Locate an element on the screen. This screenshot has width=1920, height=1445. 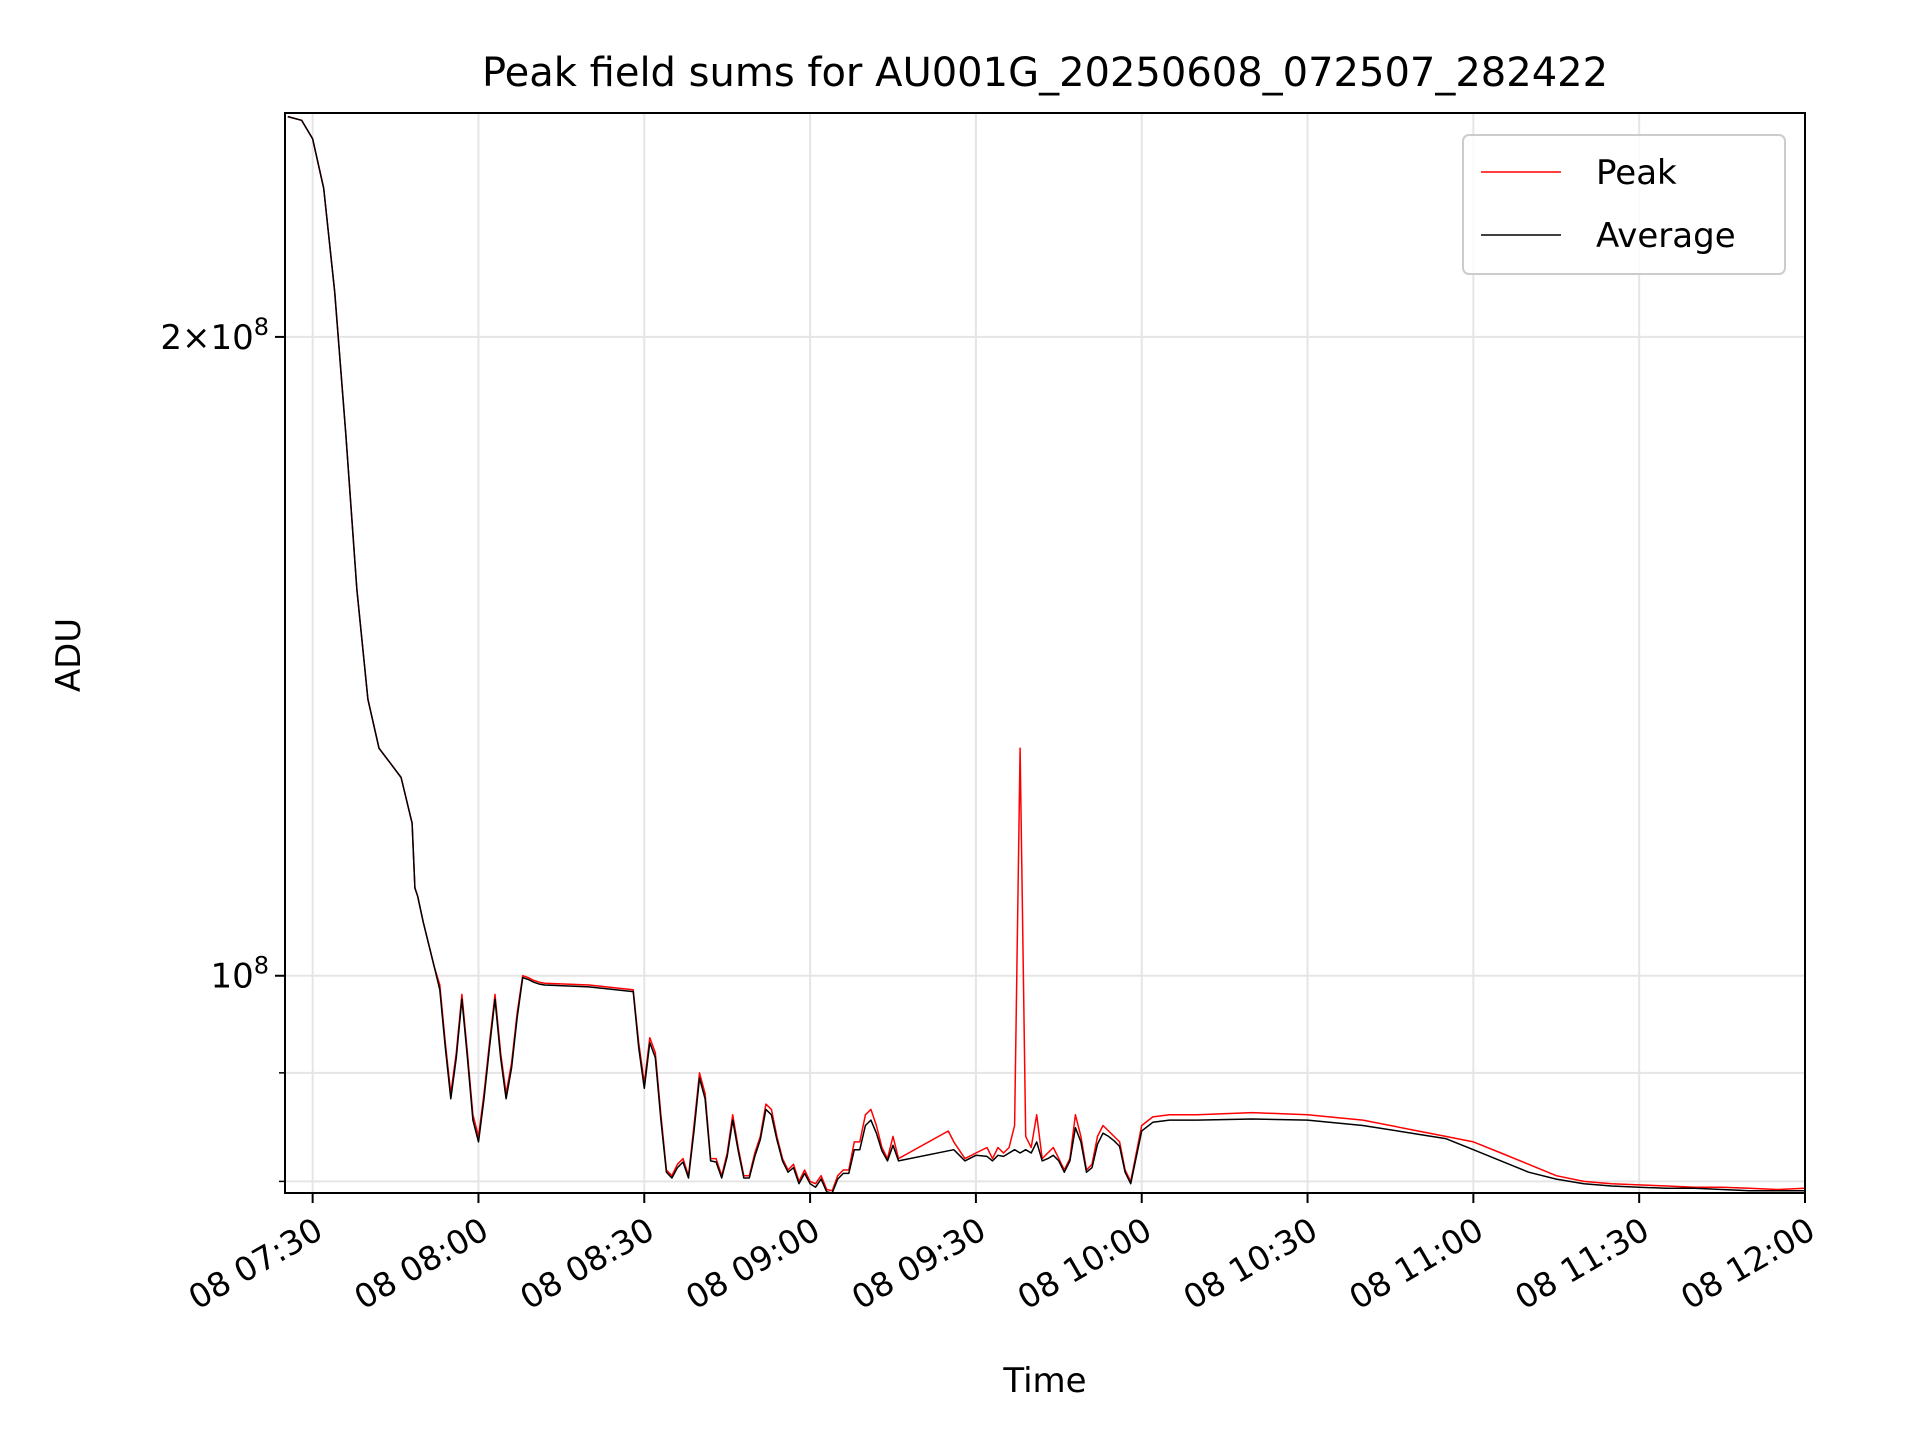
legend: Peak Average is located at coordinates (1624, 204).